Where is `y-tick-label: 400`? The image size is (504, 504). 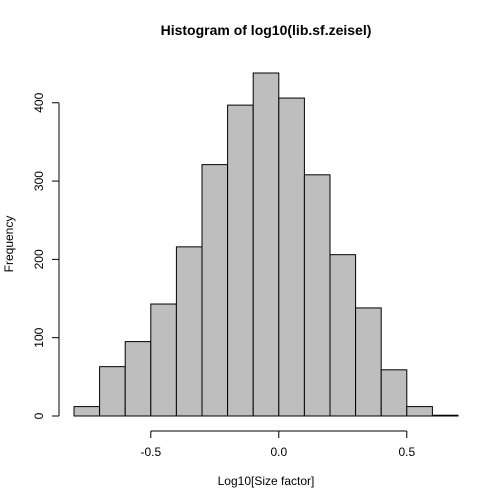 y-tick-label: 400 is located at coordinates (39, 102).